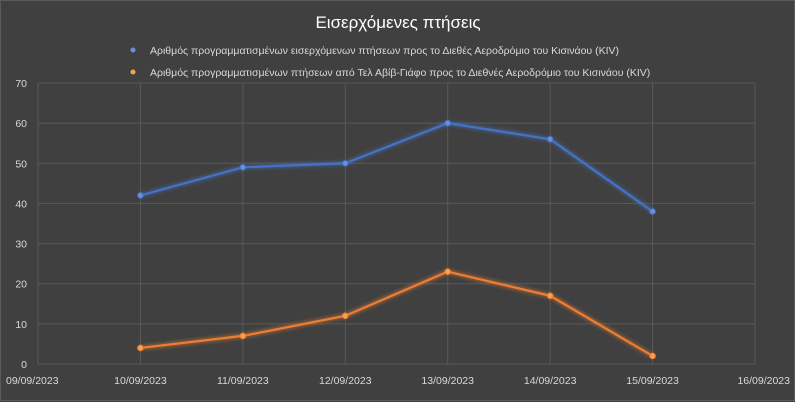  What do you see at coordinates (243, 381) in the screenshot?
I see `x-tick-label: 11/09/2023` at bounding box center [243, 381].